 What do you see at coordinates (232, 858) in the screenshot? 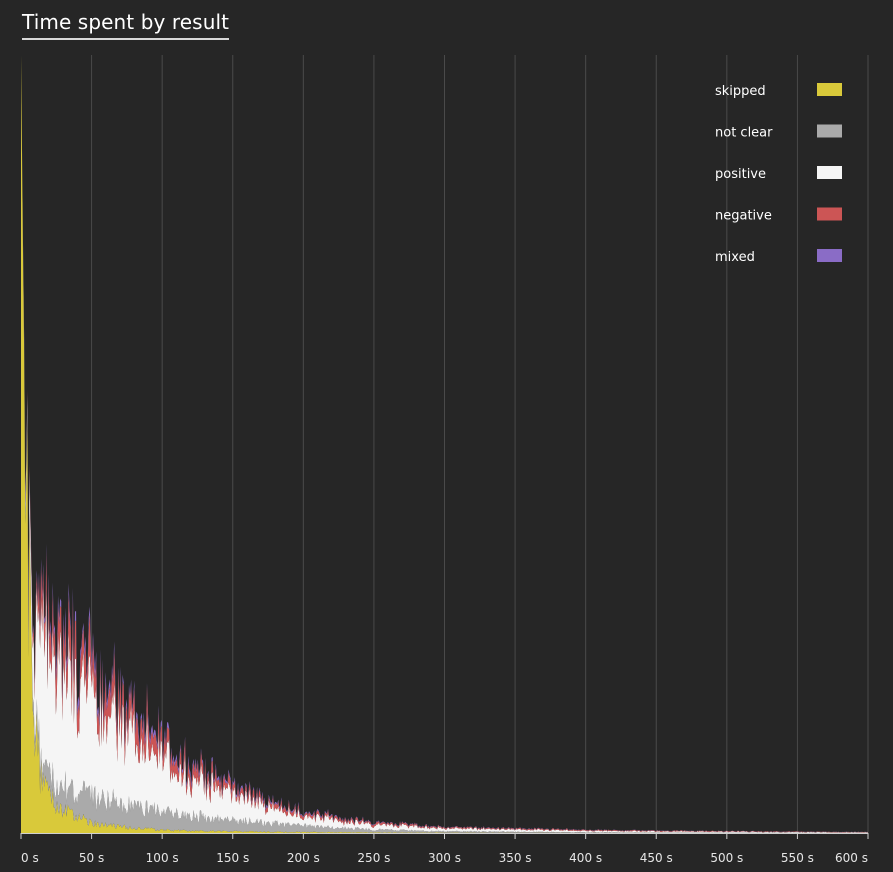
I see `x-tick-label: 150 s` at bounding box center [232, 858].